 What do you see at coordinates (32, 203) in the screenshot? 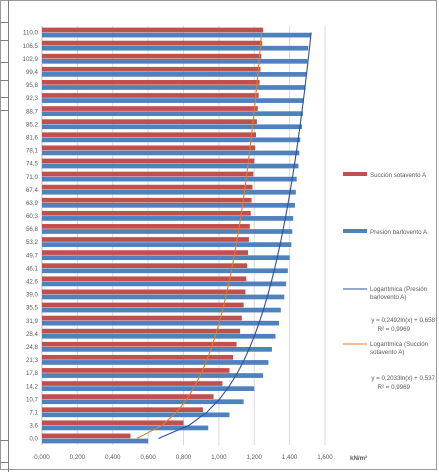
I see `y-tick-label: 63,9` at bounding box center [32, 203].